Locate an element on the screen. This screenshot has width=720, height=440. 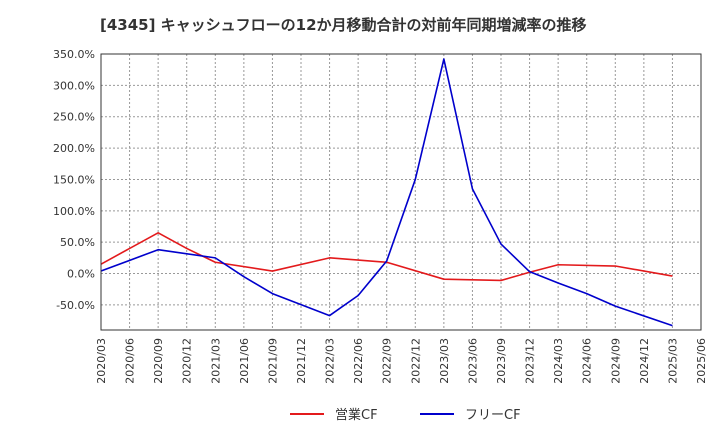
legend: 営業CF フリーCF is located at coordinates (405, 415).